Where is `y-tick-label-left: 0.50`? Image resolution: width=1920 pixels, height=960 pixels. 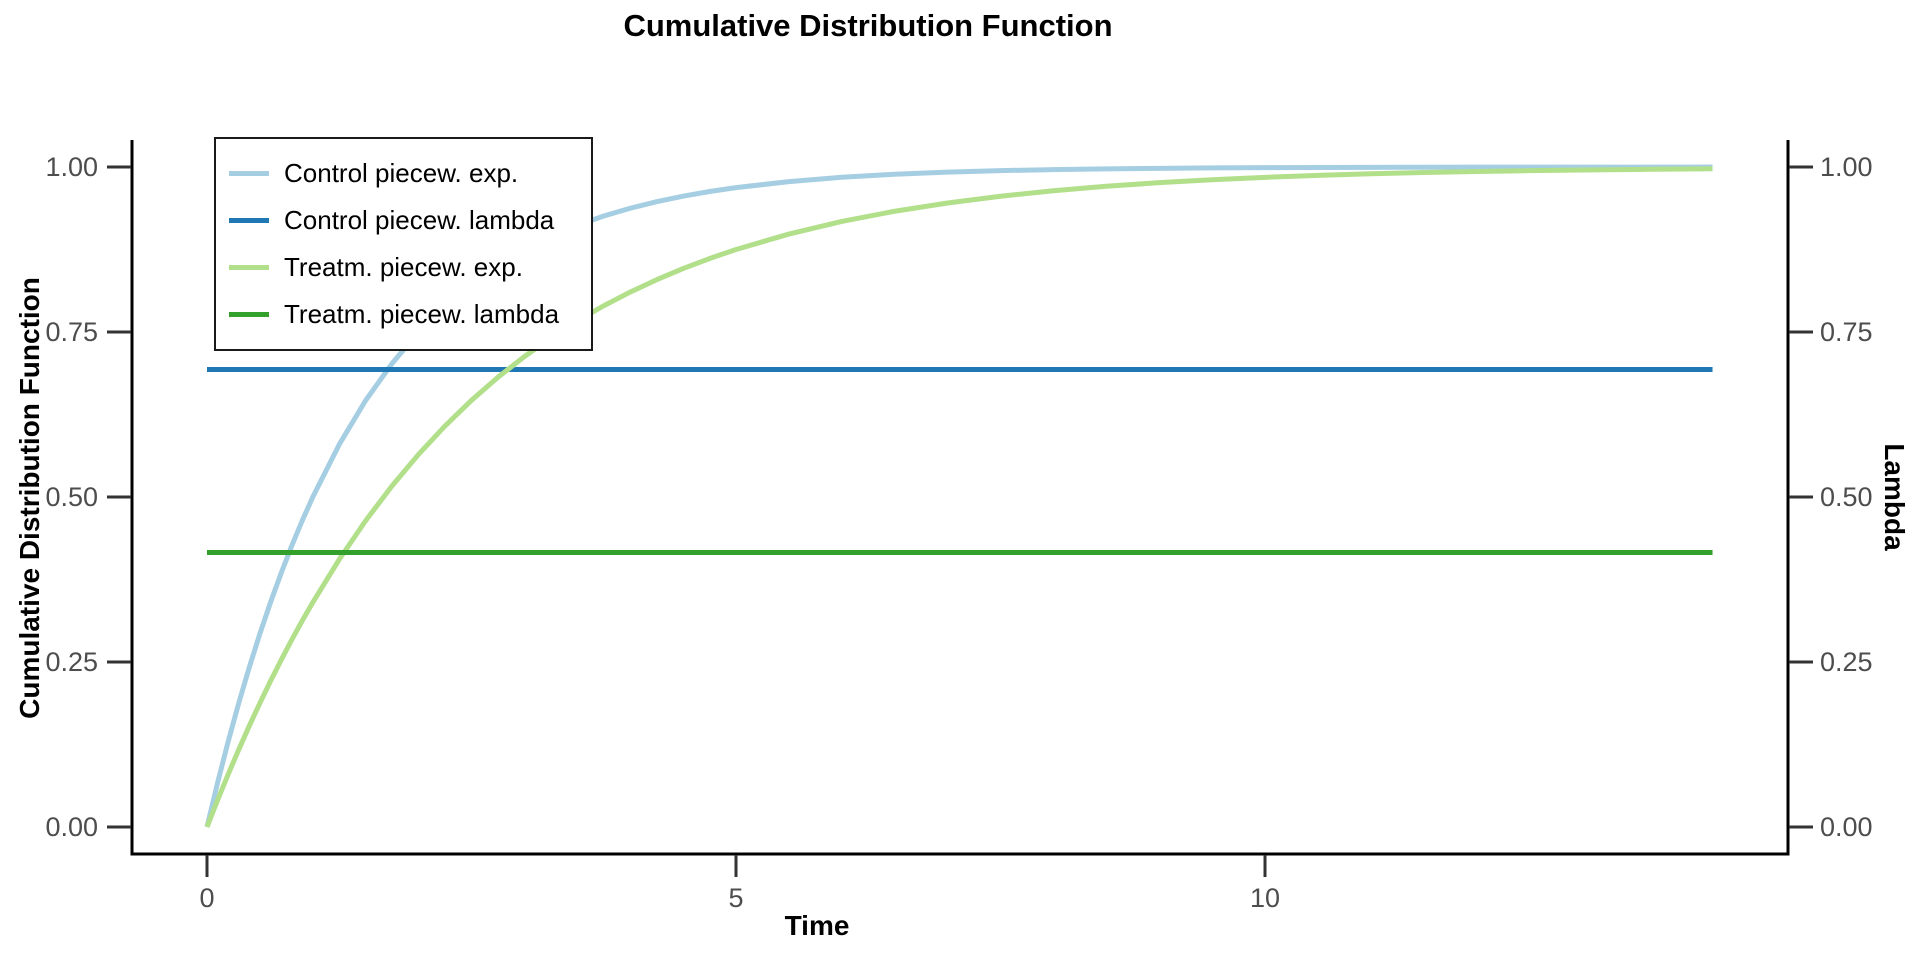
y-tick-label-left: 0.50 is located at coordinates (71, 497).